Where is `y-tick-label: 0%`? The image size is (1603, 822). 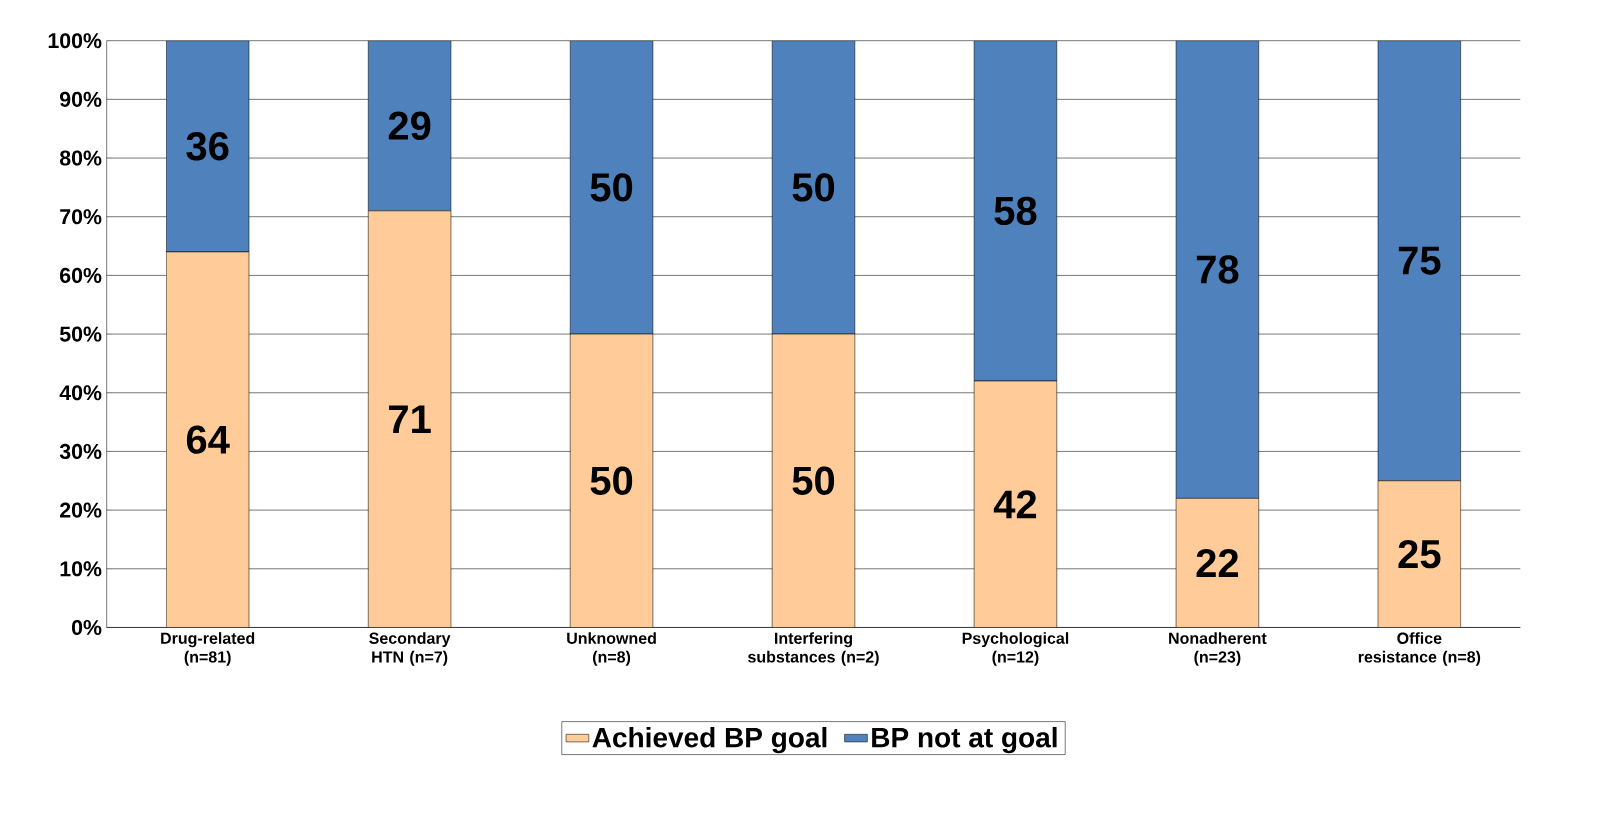
y-tick-label: 0% is located at coordinates (86, 627).